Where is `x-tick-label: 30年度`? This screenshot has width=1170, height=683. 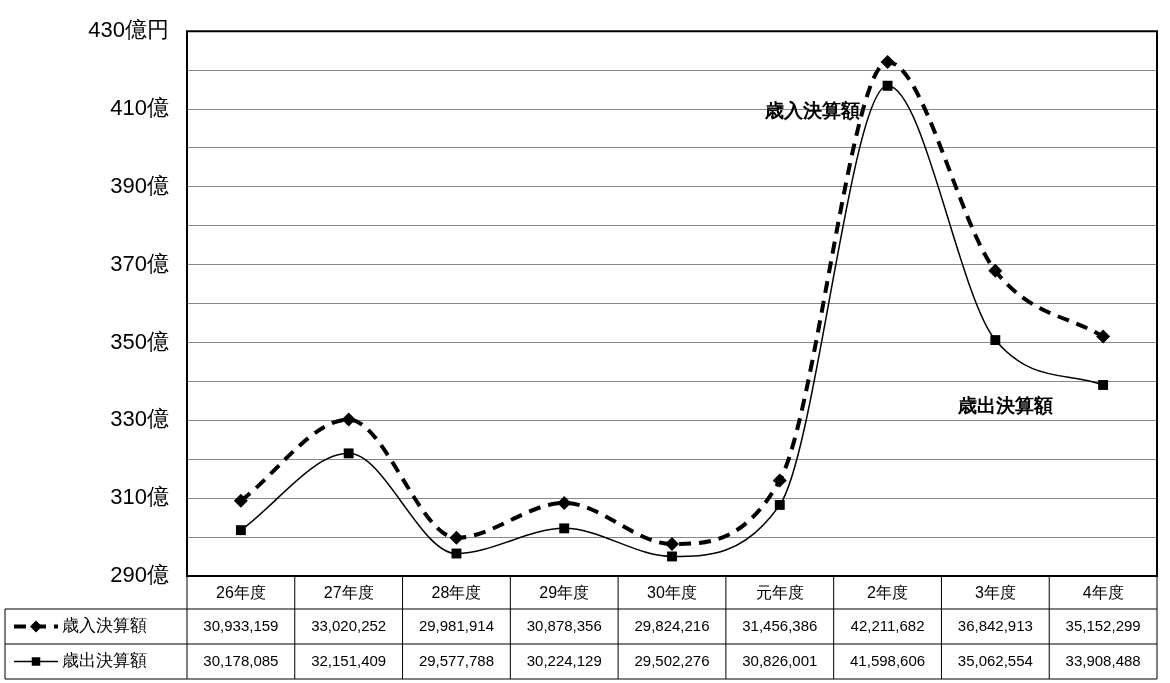
x-tick-label: 30年度 is located at coordinates (672, 593).